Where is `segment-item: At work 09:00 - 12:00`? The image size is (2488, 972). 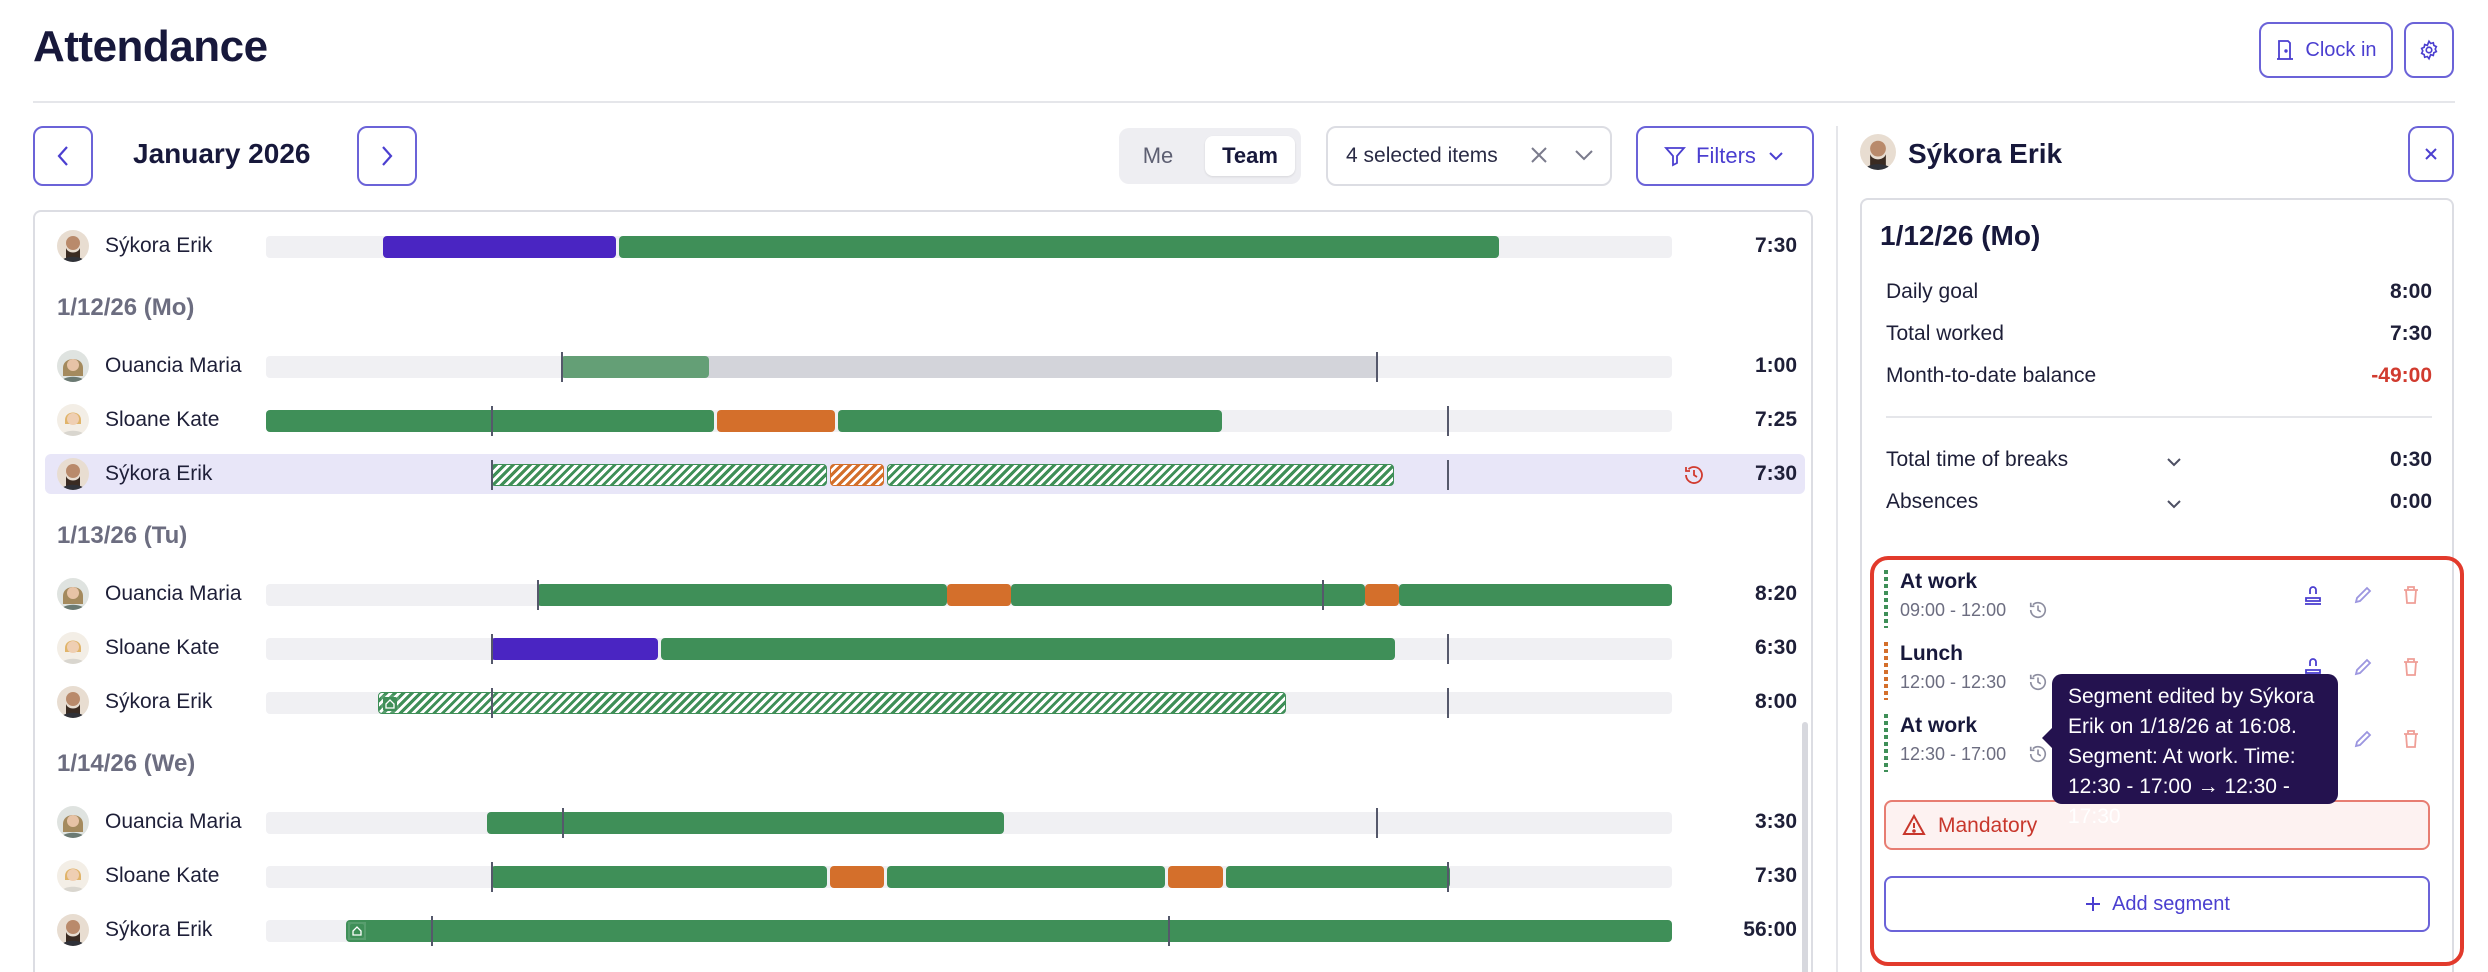
segment-item: At work 09:00 - 12:00 is located at coordinates (2164, 598).